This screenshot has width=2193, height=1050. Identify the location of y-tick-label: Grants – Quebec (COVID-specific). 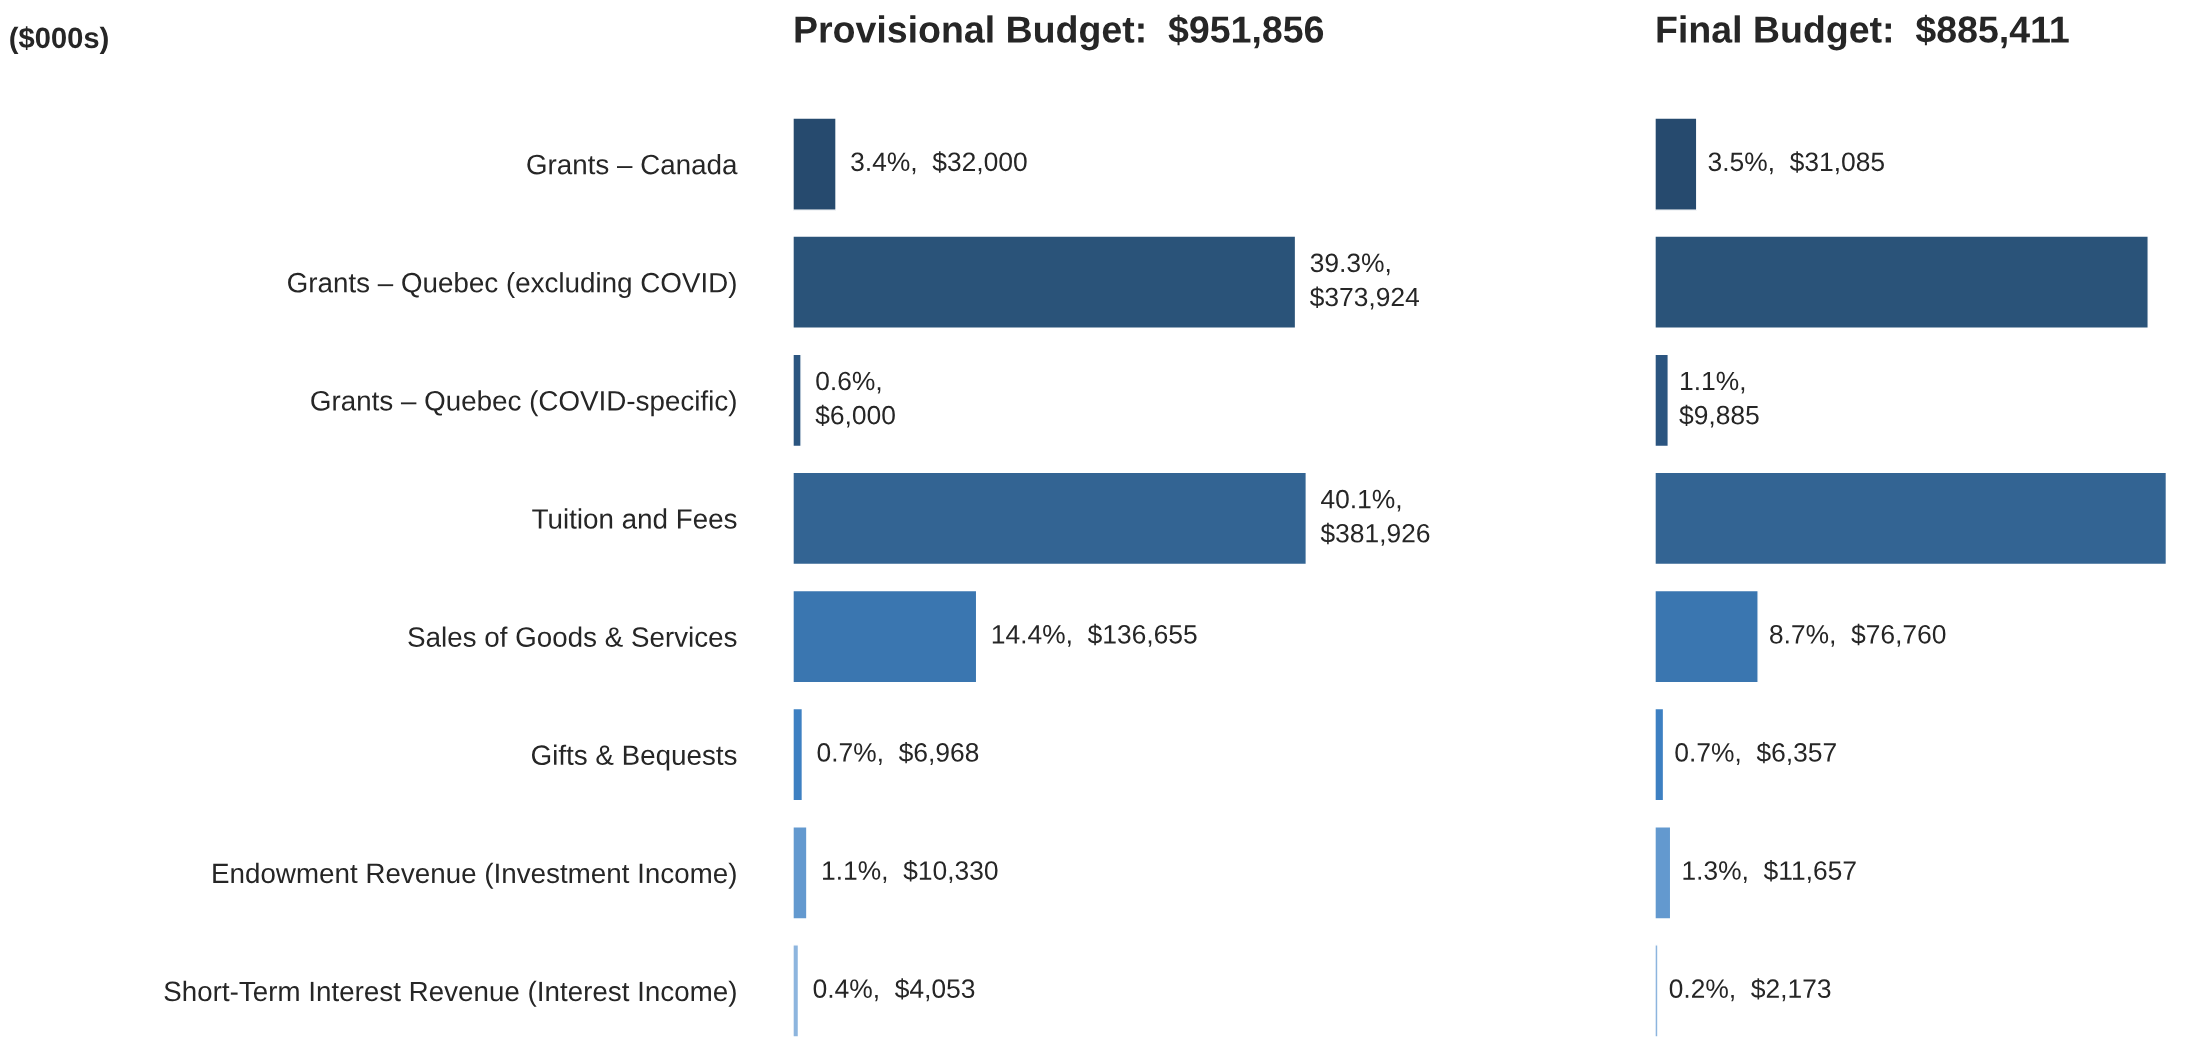
(523, 403).